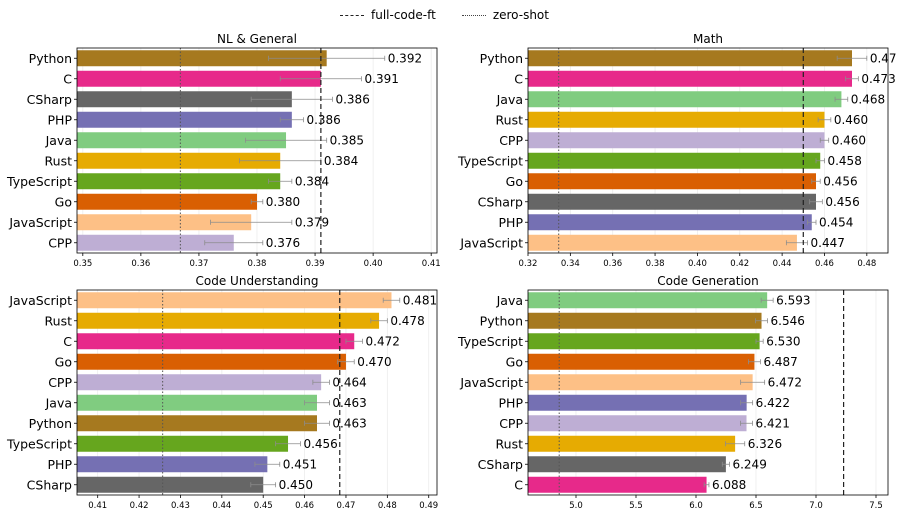  What do you see at coordinates (520, 15) in the screenshot?
I see `legend-label-zero-shot: zero-shot` at bounding box center [520, 15].